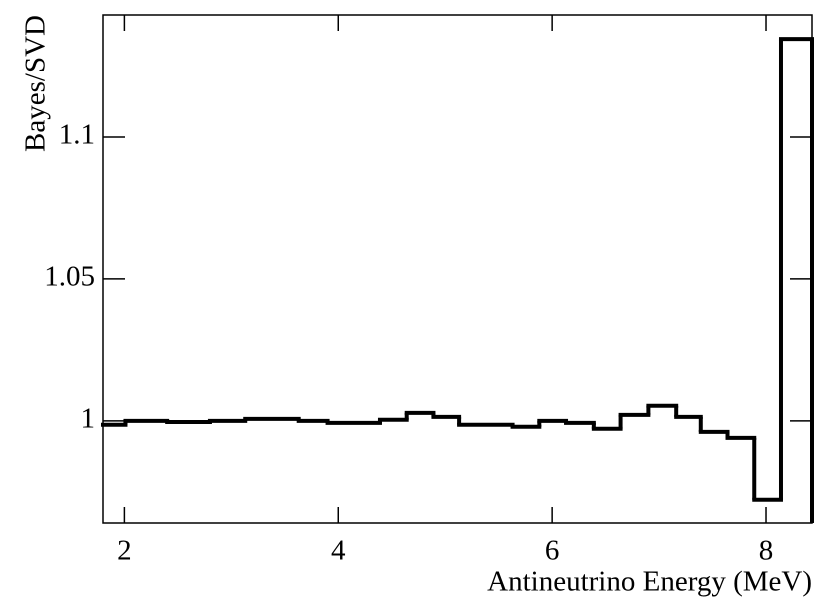 This screenshot has height=600, width=830. I want to click on y-tick-label: 1.05, so click(69, 277).